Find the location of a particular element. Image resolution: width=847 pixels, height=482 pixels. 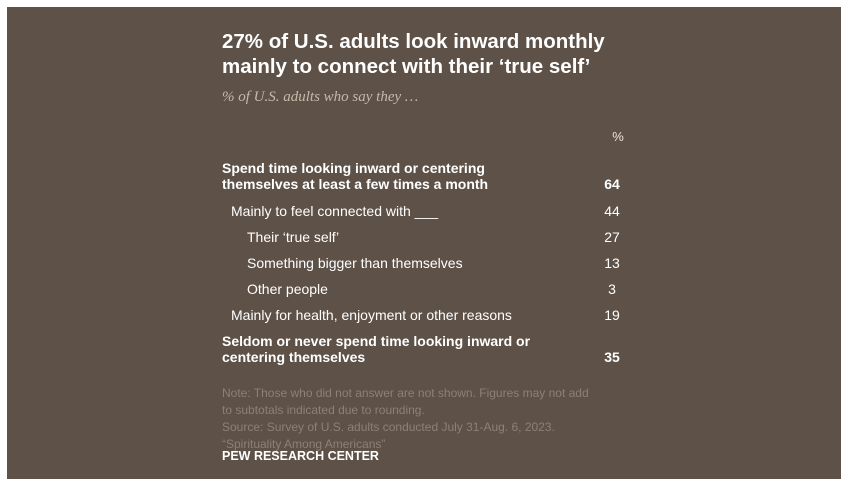

title-line-1: 27% of U.S. adults look inward monthly is located at coordinates (413, 41).